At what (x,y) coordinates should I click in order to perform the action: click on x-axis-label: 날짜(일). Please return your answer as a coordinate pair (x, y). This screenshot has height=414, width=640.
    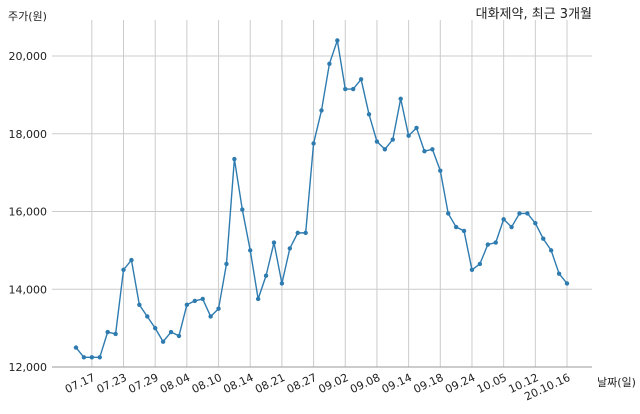
    Looking at the image, I should click on (616, 382).